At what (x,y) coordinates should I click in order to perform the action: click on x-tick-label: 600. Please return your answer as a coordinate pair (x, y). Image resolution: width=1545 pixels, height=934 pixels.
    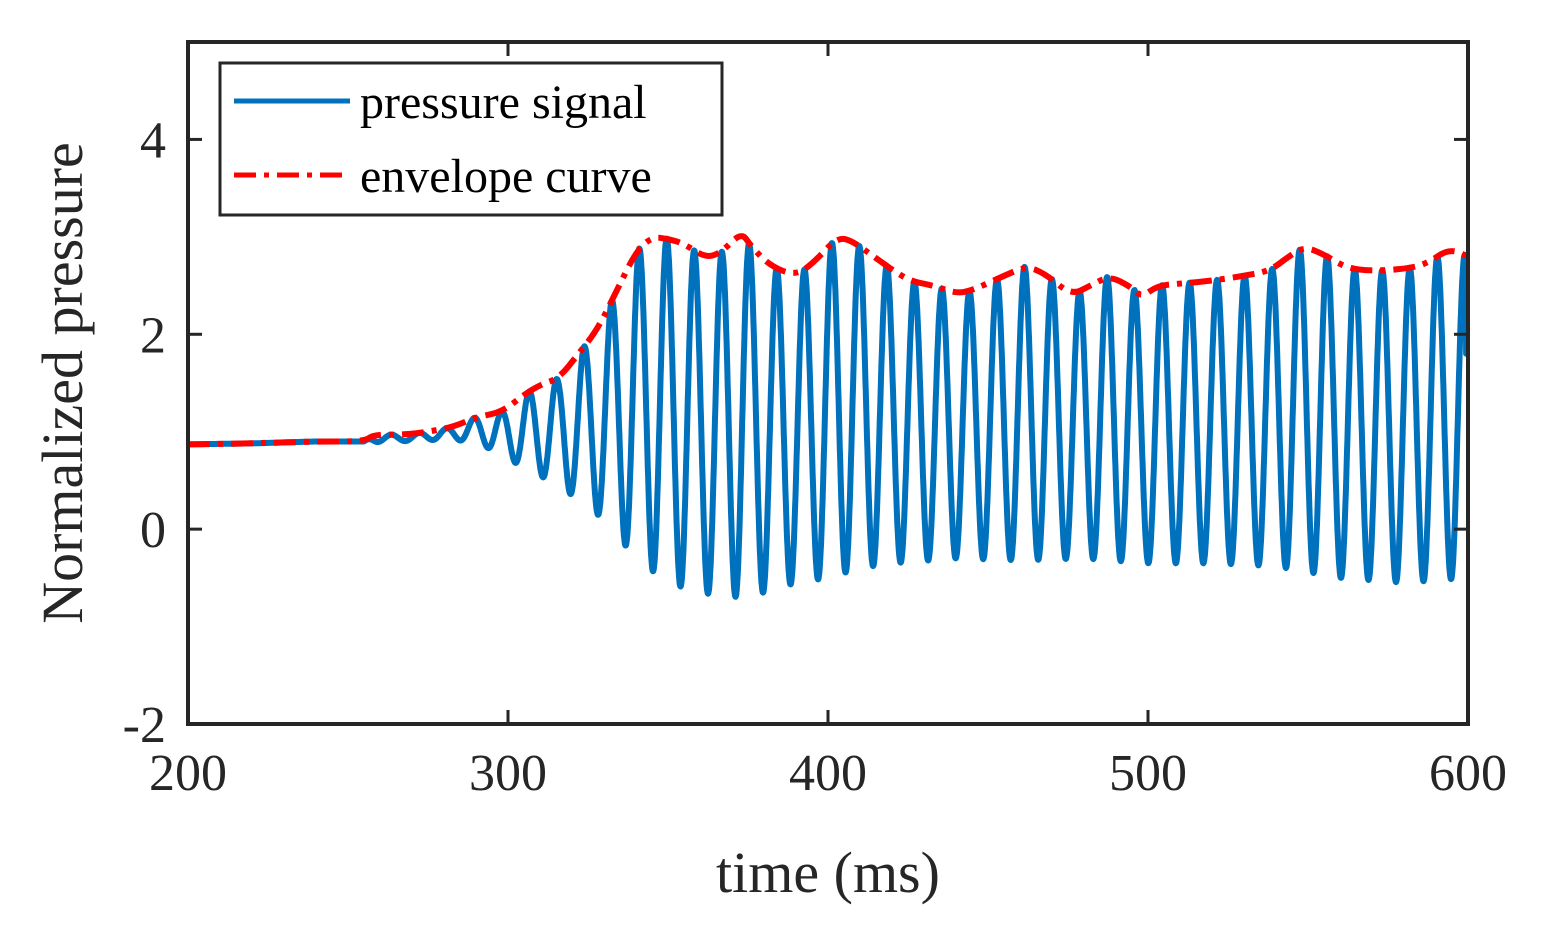
    Looking at the image, I should click on (1468, 773).